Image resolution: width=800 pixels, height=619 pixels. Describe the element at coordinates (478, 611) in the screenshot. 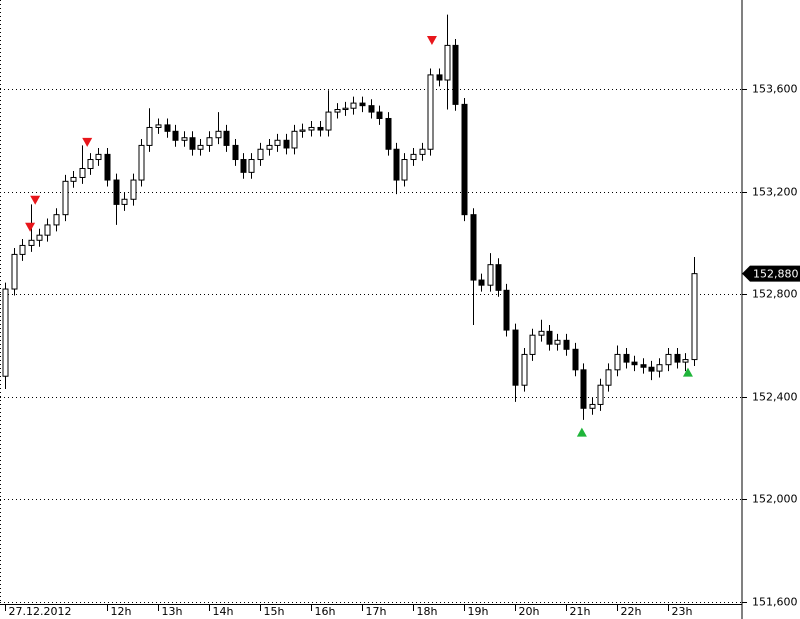

I see `x-tick-label: 19h` at that location.